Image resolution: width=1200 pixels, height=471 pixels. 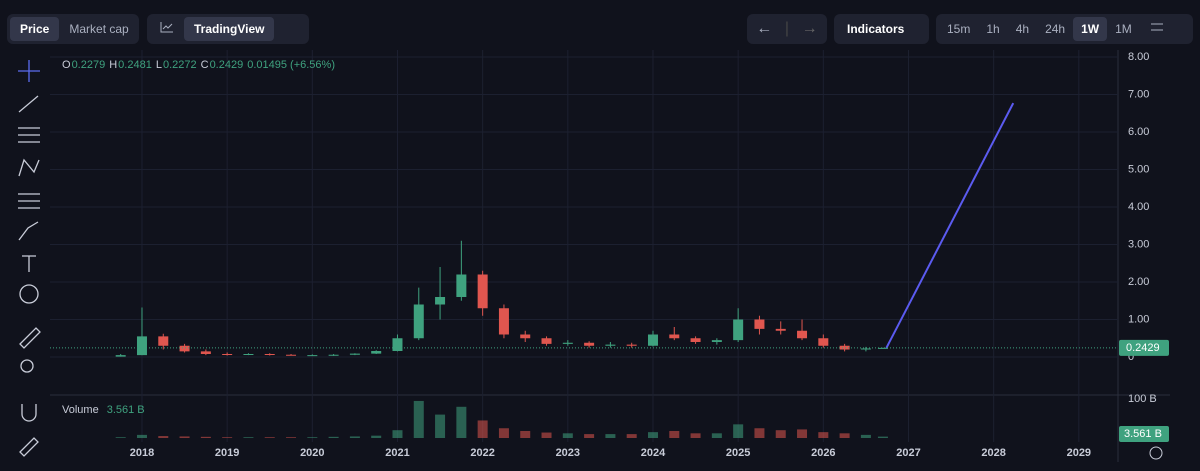 I want to click on interval-button: 4h, so click(x=1022, y=29).